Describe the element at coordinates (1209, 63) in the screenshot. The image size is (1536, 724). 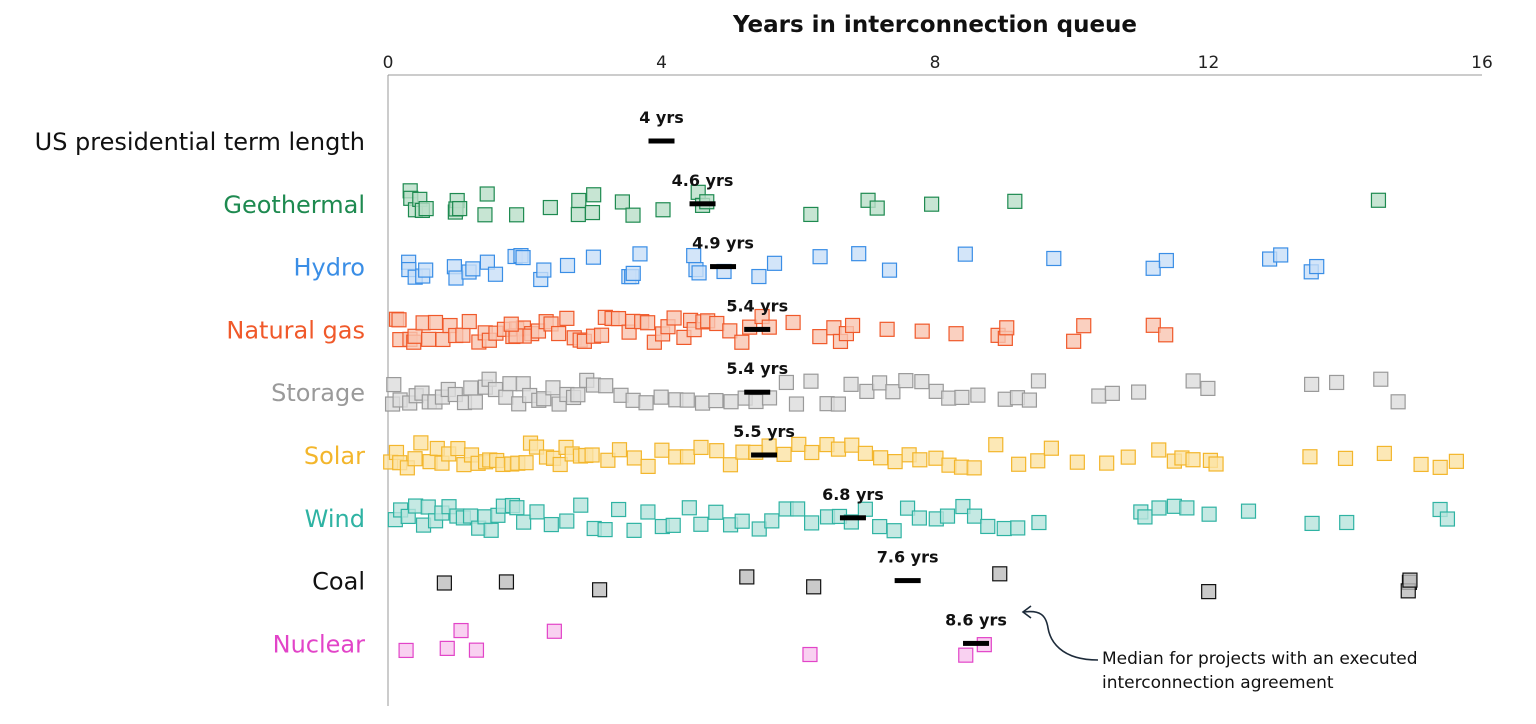
I see `x-tick-label: 12` at that location.